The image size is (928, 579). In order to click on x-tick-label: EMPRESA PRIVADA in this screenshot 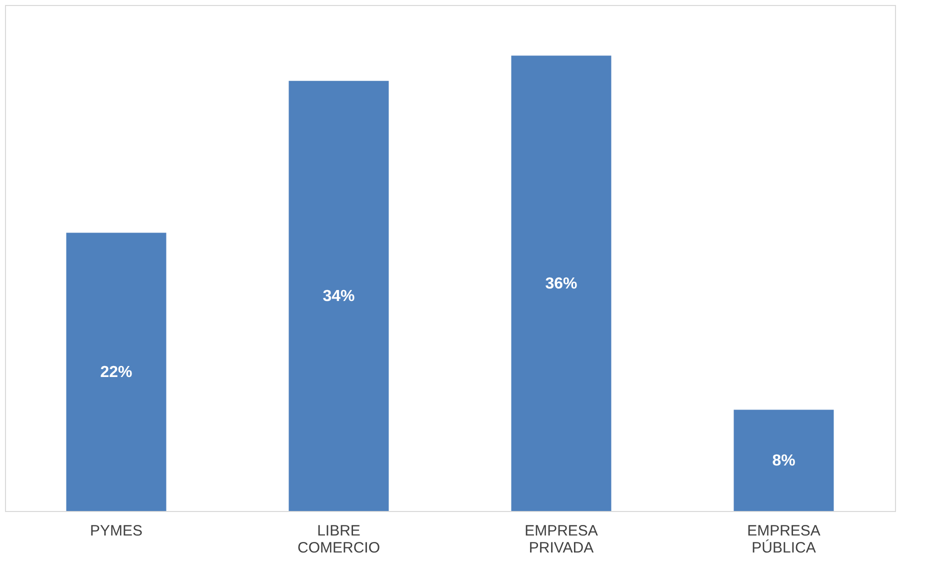, I will do `click(561, 539)`.